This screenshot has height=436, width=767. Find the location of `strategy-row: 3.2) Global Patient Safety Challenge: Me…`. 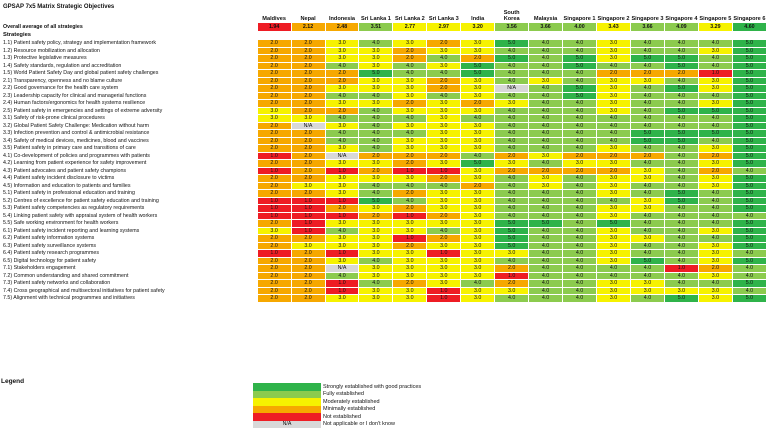

strategy-row: 3.2) Global Patient Safety Challenge: Me… is located at coordinates (384, 125).